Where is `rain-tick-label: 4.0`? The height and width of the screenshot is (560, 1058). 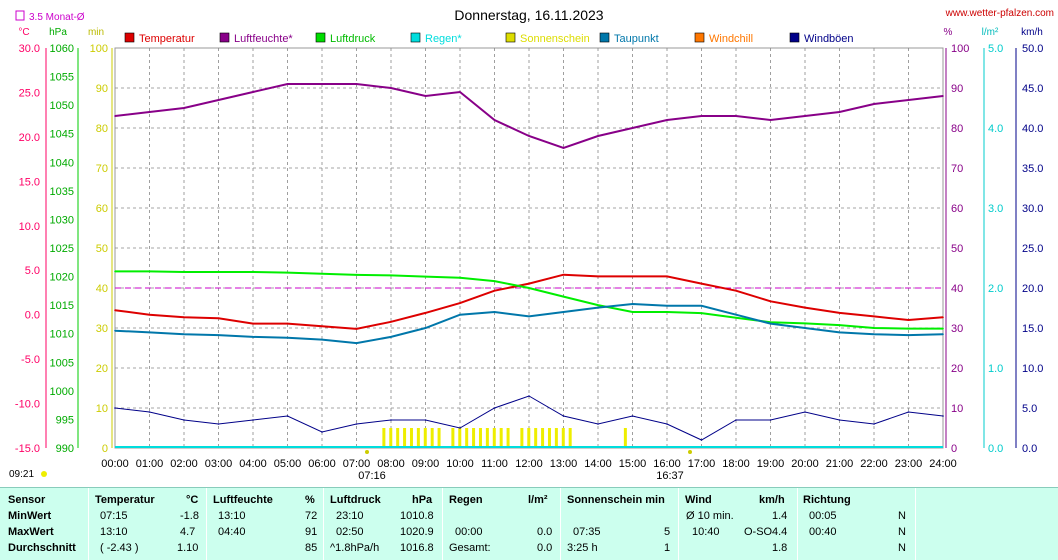 rain-tick-label: 4.0 is located at coordinates (995, 129).